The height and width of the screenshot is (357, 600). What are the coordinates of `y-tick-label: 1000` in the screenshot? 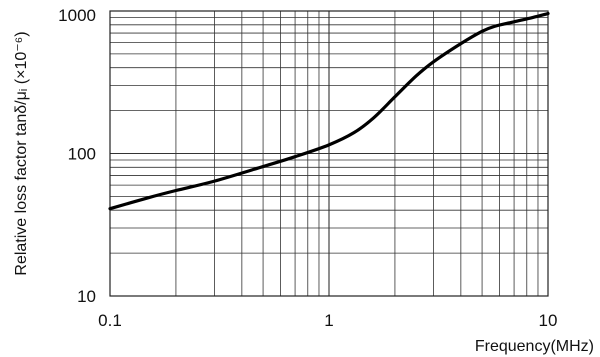 It's located at (77, 15).